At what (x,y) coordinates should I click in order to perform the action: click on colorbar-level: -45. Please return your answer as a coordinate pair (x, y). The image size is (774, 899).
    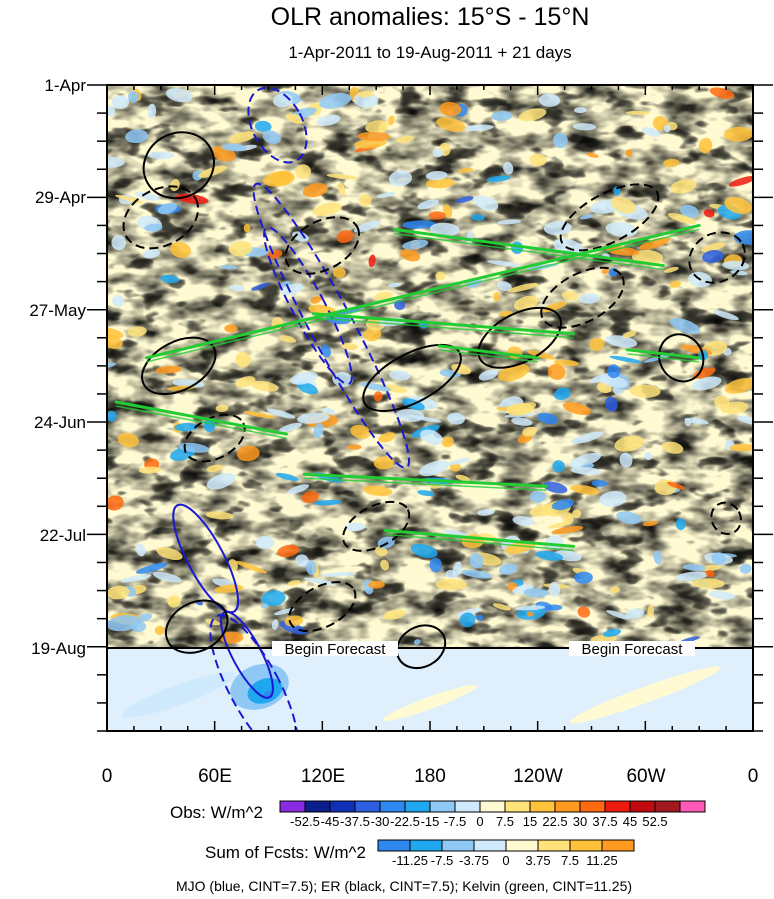
    Looking at the image, I should click on (330, 821).